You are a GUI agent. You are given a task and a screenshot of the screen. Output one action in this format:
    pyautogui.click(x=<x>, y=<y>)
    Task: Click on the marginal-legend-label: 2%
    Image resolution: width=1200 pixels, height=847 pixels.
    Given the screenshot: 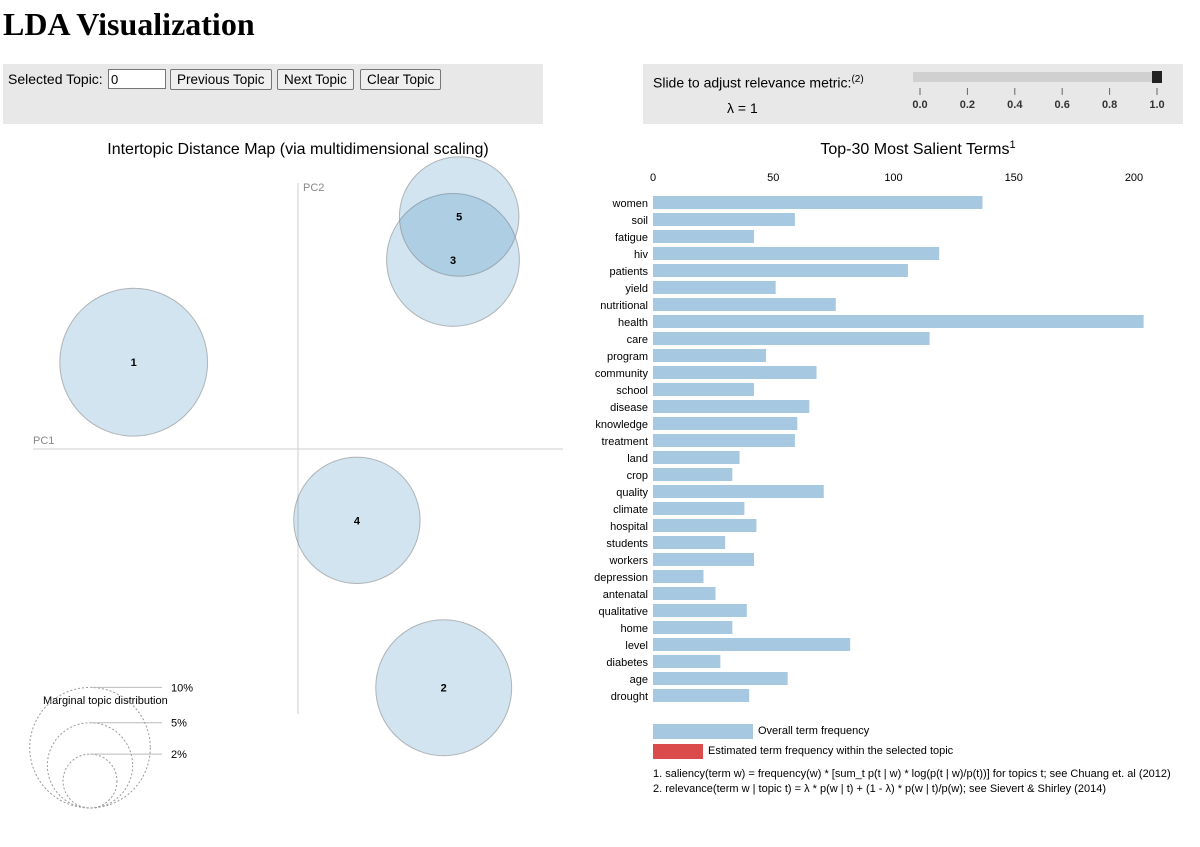 What is the action you would take?
    pyautogui.click(x=179, y=755)
    